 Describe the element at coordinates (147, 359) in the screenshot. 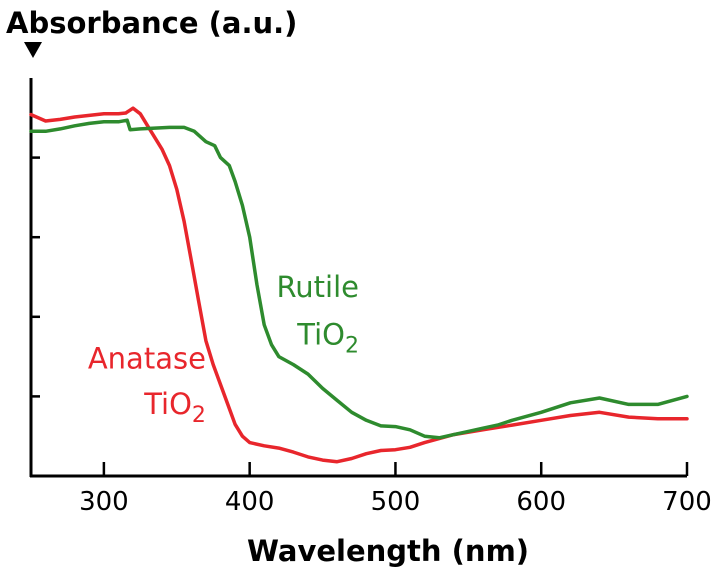

I see `annotation-line1: Anatase` at that location.